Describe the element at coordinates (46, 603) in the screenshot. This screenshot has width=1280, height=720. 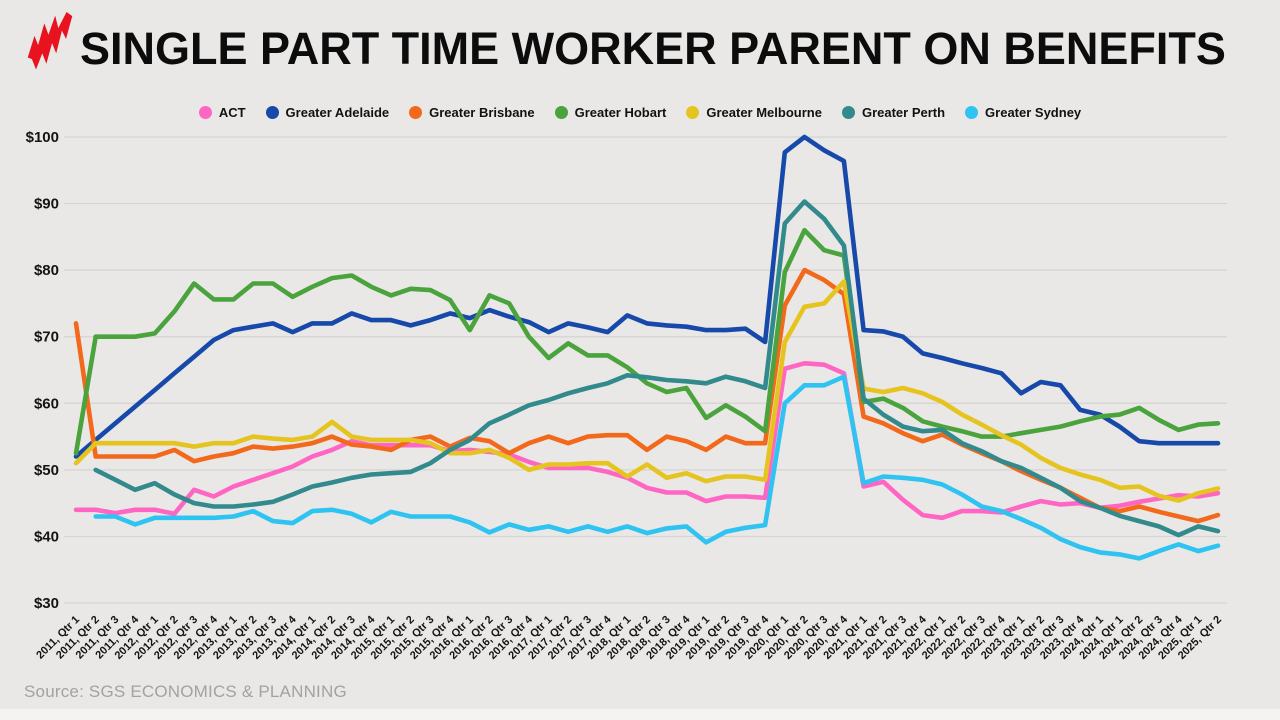
I see `y-axis-label: $30` at that location.